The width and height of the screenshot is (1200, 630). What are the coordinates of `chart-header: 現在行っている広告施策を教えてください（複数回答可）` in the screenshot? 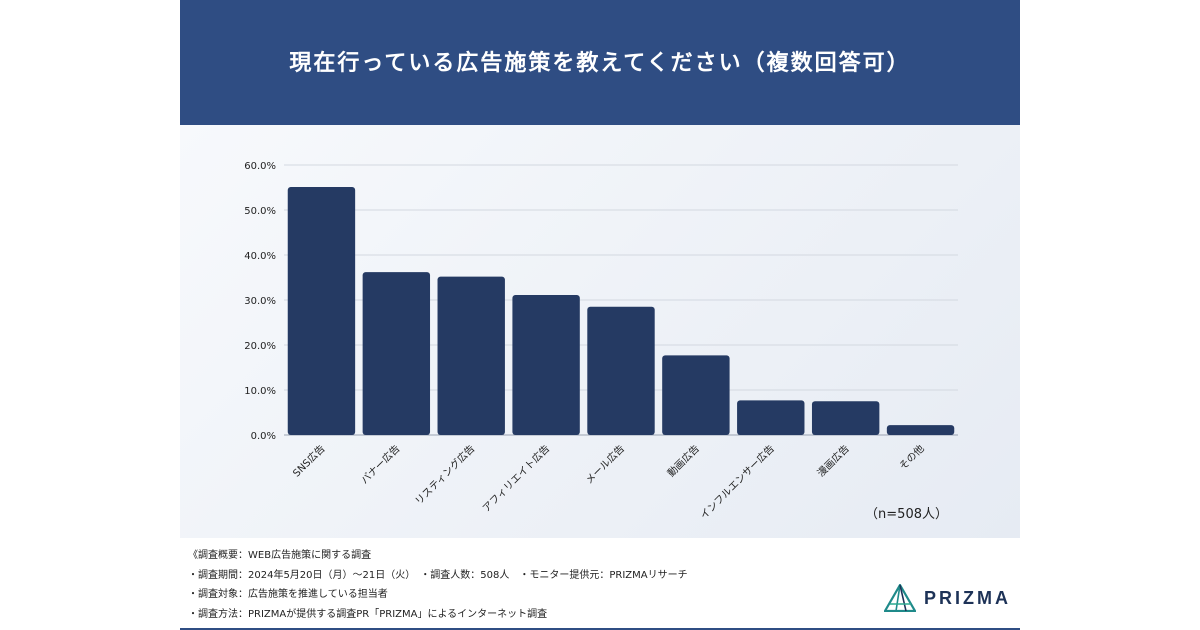 It's located at (600, 62).